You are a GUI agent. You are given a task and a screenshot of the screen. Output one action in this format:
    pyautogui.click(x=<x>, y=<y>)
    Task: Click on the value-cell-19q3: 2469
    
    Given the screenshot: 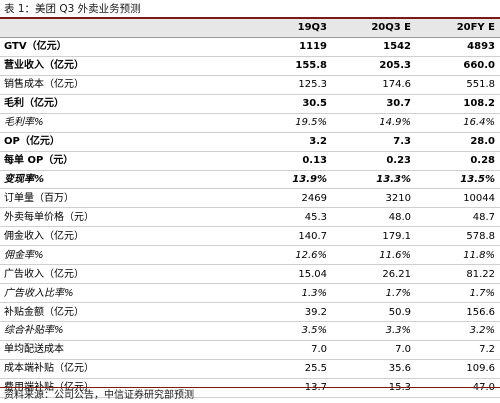 What is the action you would take?
    pyautogui.click(x=291, y=198)
    